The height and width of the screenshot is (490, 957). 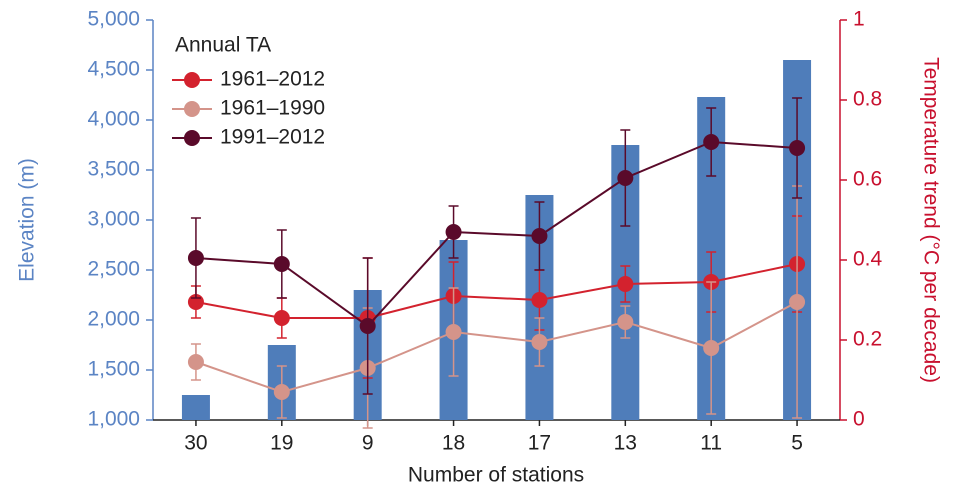 I want to click on y-tick-label: 4,000, so click(x=113, y=119).